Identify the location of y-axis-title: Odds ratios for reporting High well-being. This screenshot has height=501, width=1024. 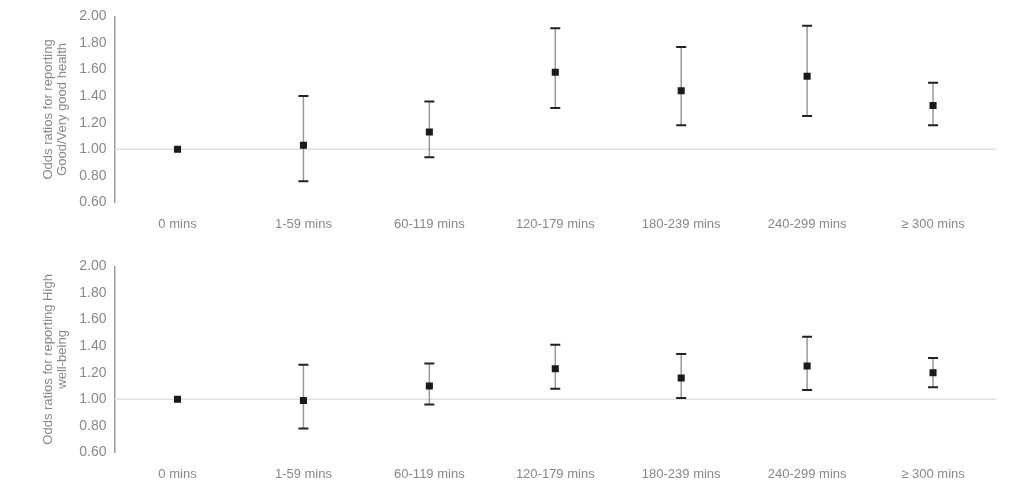
(55, 359).